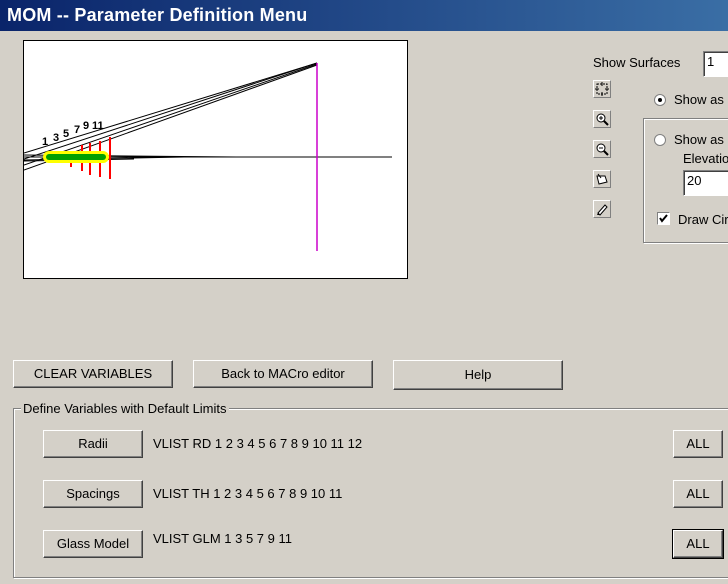 Image resolution: width=728 pixels, height=584 pixels. Describe the element at coordinates (93, 544) in the screenshot. I see `glass-model-button: Glass Model` at that location.